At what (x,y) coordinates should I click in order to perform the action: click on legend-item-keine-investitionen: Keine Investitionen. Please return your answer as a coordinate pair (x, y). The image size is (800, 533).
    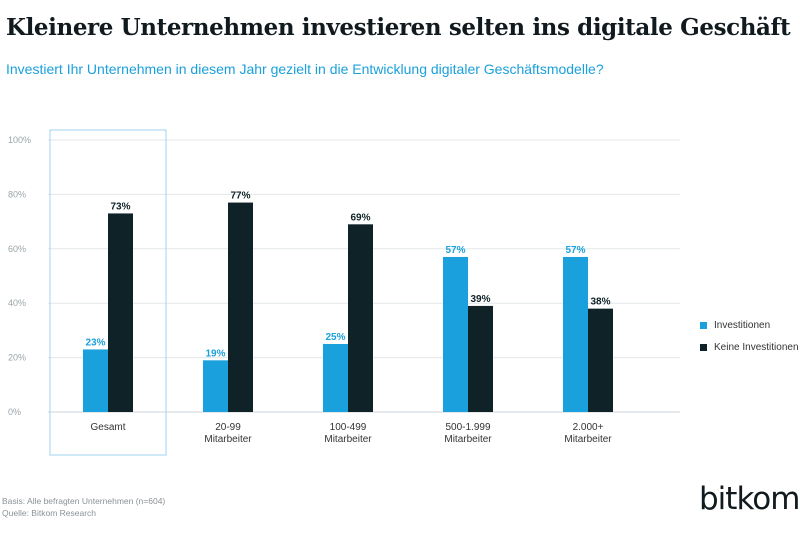
    Looking at the image, I should click on (749, 347).